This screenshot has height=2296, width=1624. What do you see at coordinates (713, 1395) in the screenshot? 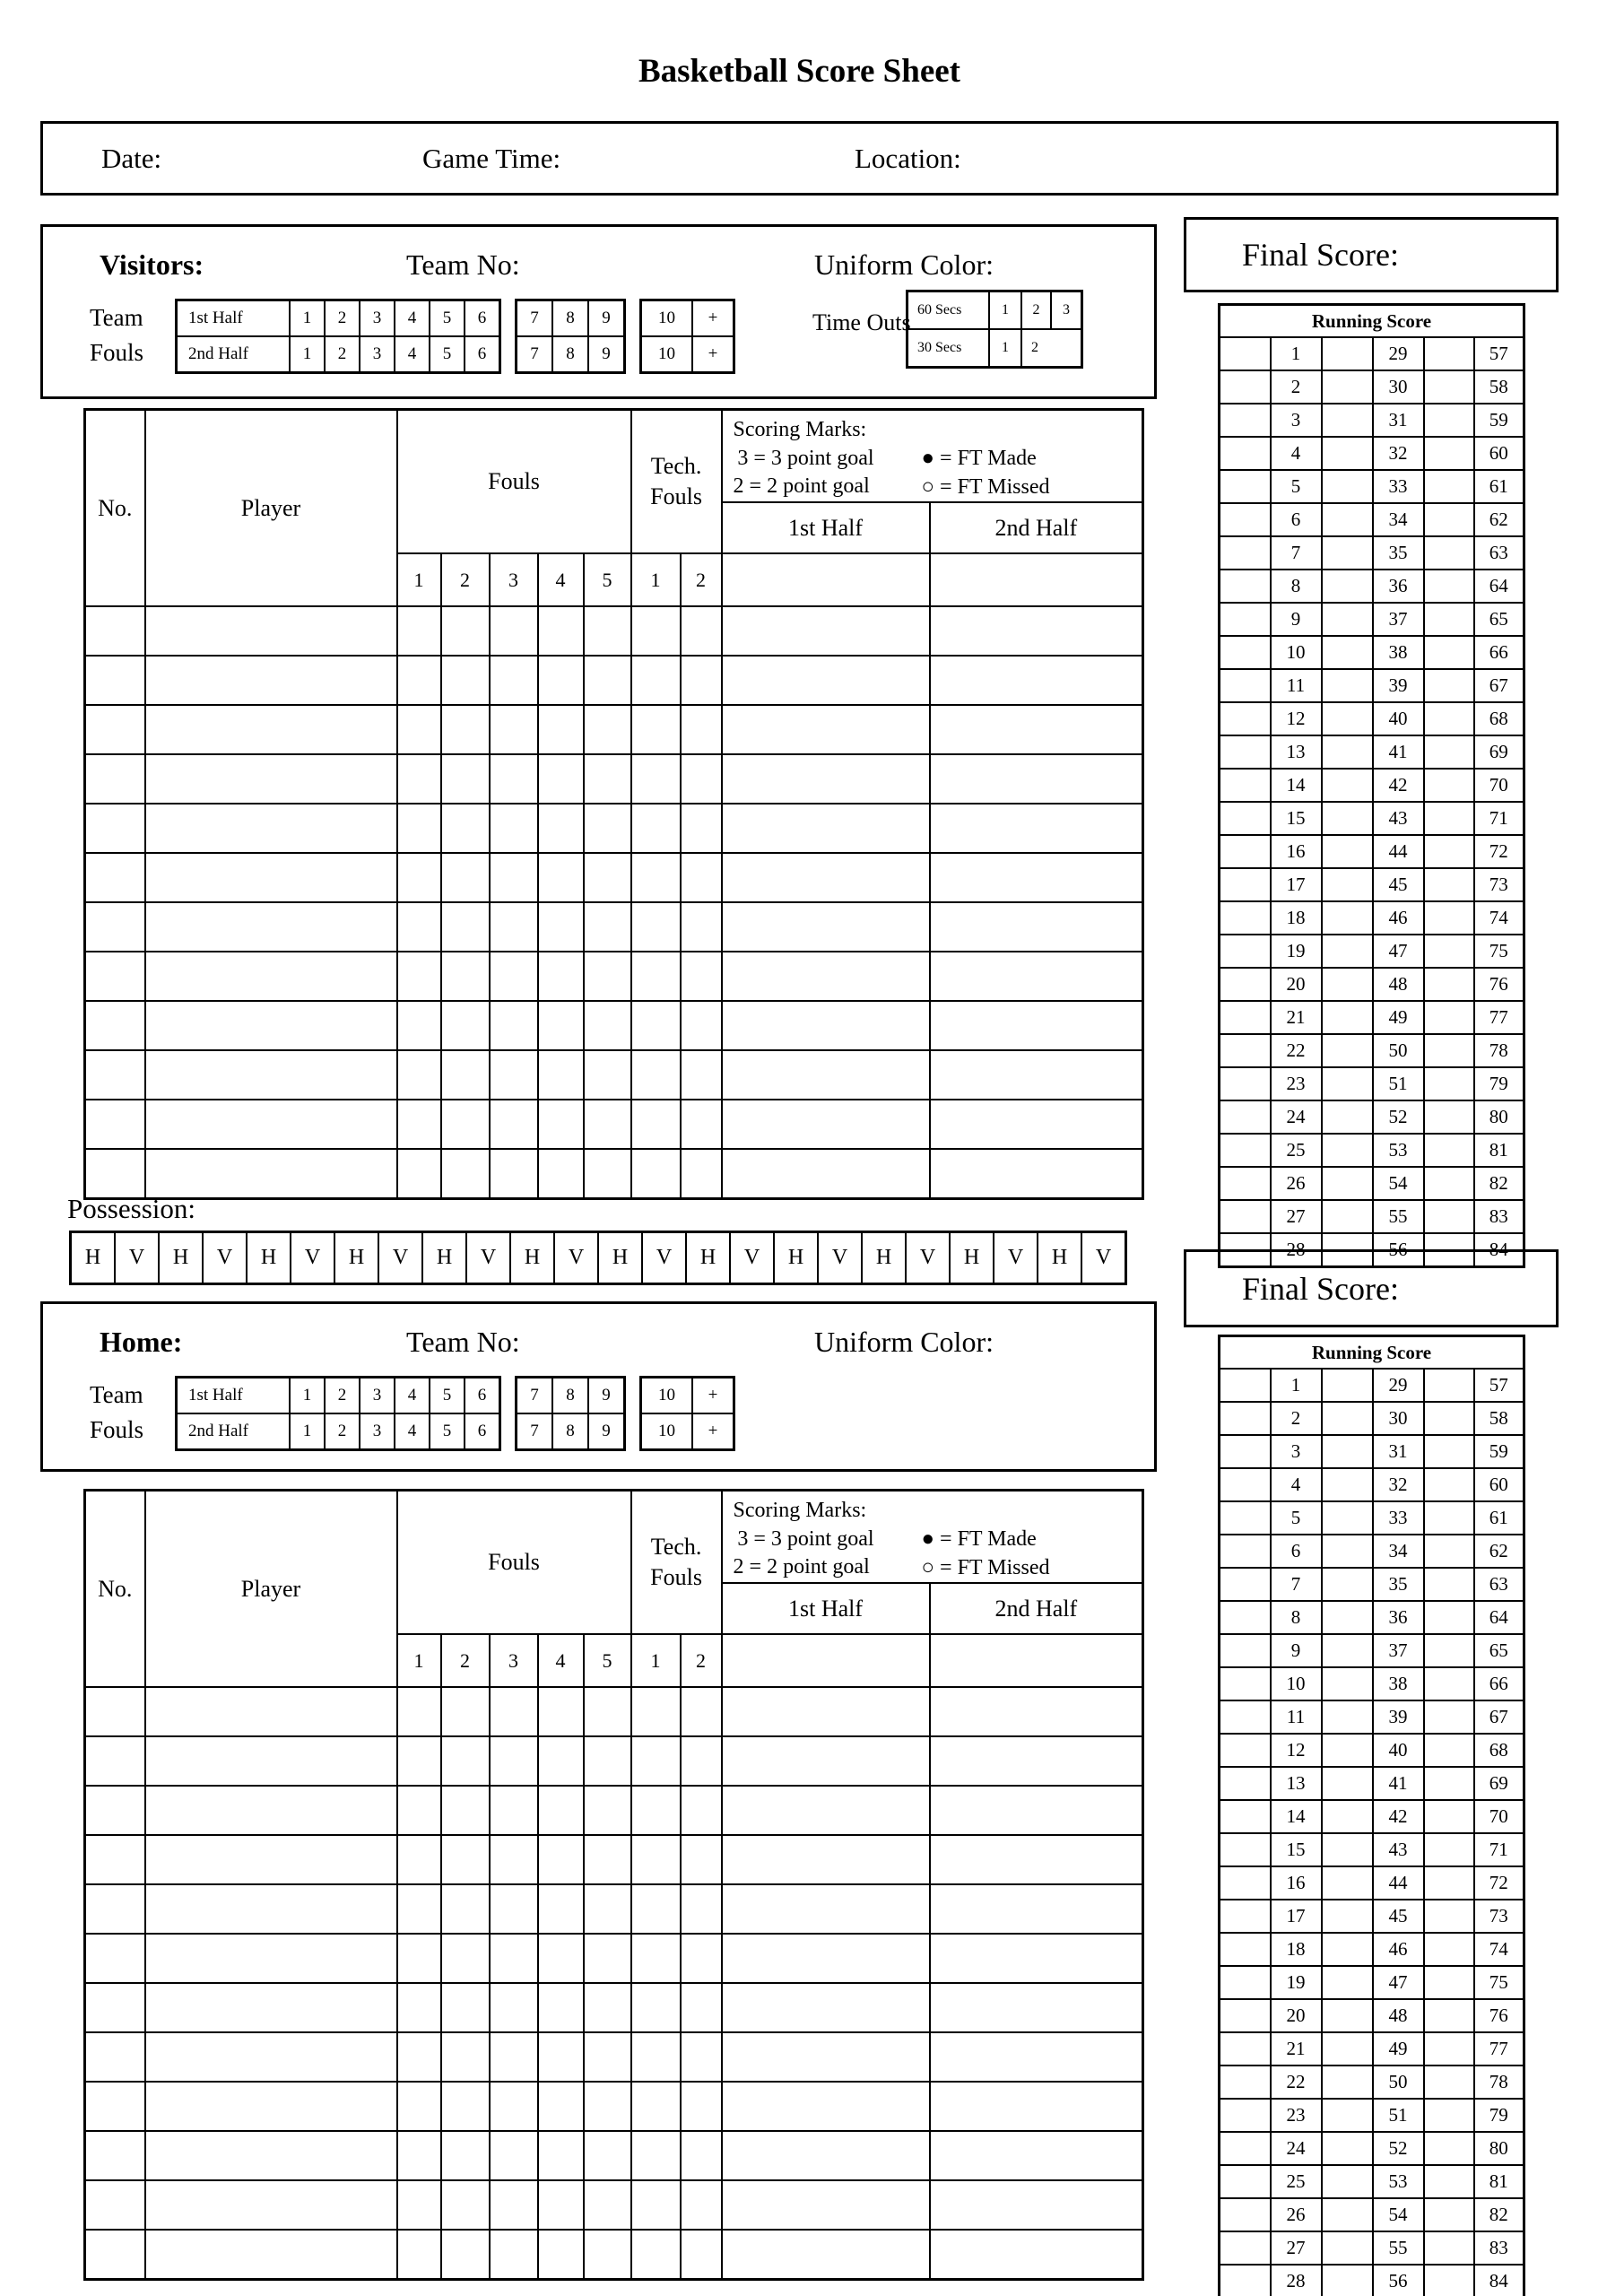
I see `team-foul-cell: +` at bounding box center [713, 1395].